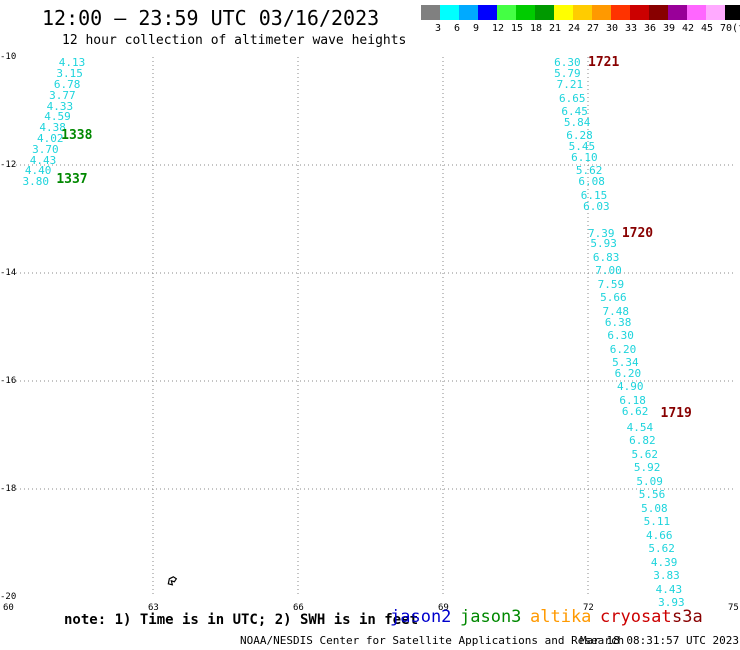 This screenshot has width=740, height=650. What do you see at coordinates (579, 136) in the screenshot?
I see `wave-height-value: 6.28` at bounding box center [579, 136].